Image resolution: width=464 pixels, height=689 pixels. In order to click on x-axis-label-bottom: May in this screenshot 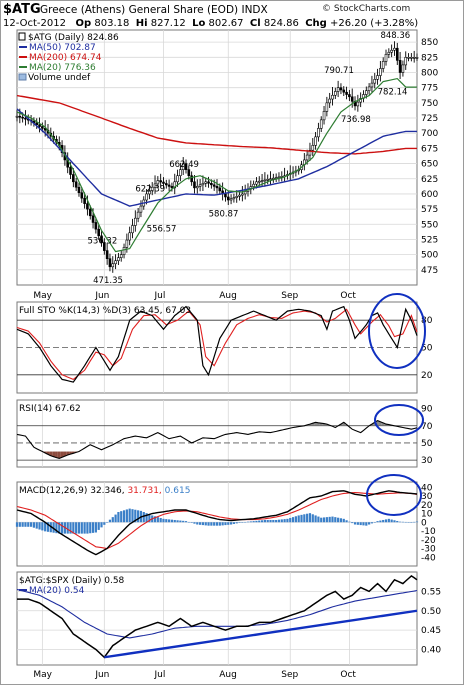, I will do `click(42, 675)`.